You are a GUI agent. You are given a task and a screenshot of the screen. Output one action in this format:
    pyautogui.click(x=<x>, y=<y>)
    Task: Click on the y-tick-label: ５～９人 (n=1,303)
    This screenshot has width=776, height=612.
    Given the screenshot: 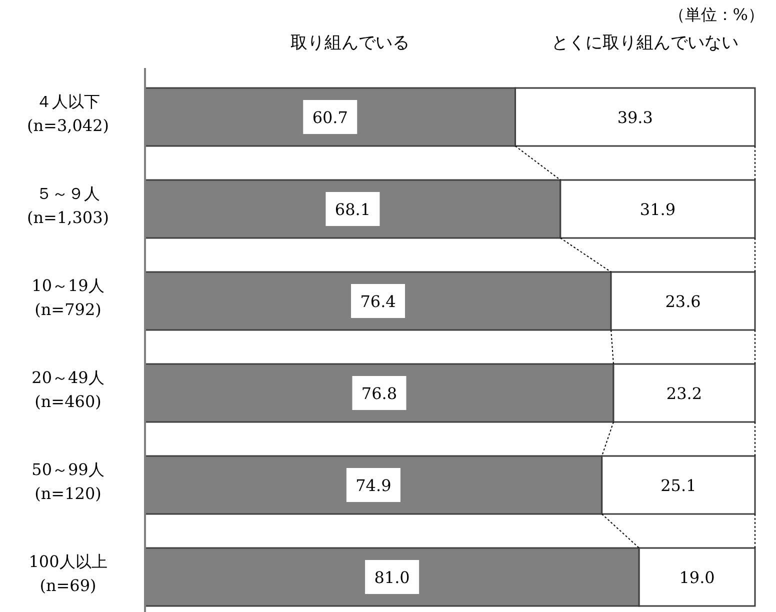 What is the action you would take?
    pyautogui.click(x=68, y=205)
    